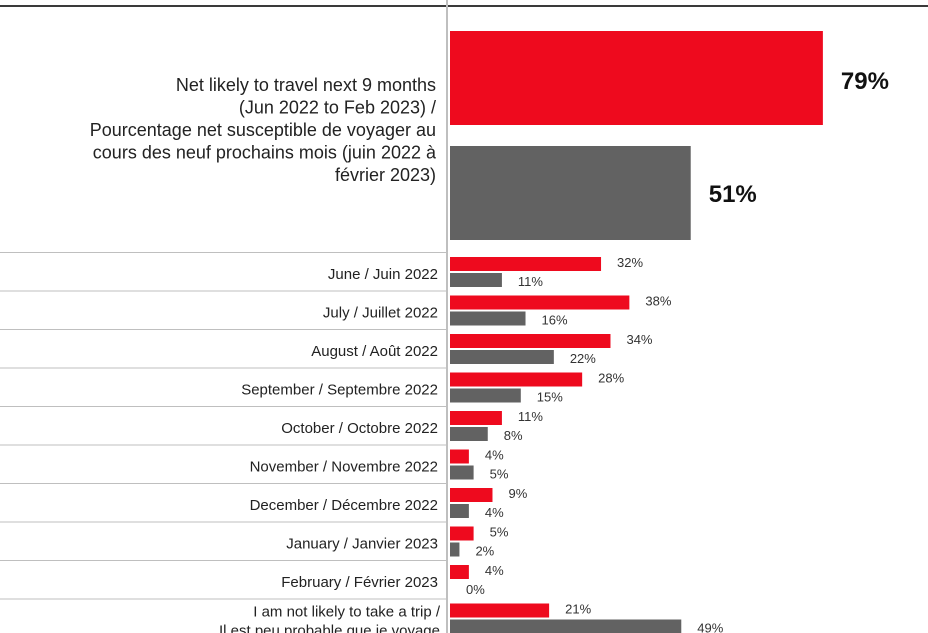 The height and width of the screenshot is (633, 928). I want to click on data-label-series-2: 49%, so click(710, 627).